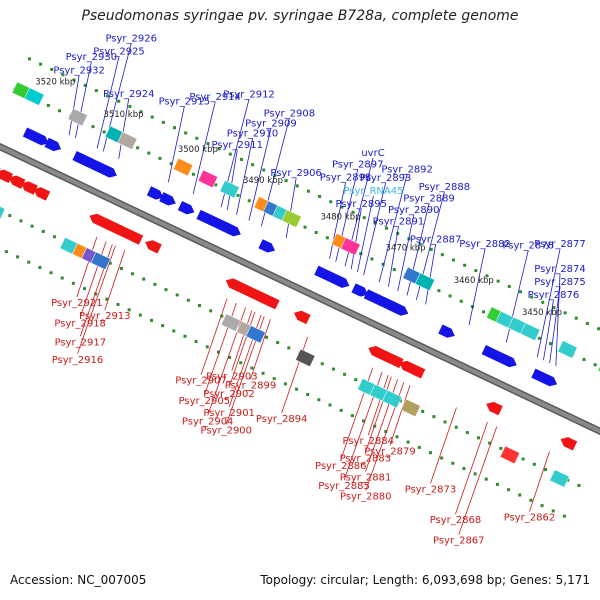 The height and width of the screenshot is (600, 600). Describe the element at coordinates (431, 489) in the screenshot. I see `gene-label: Psyr_2873` at that location.